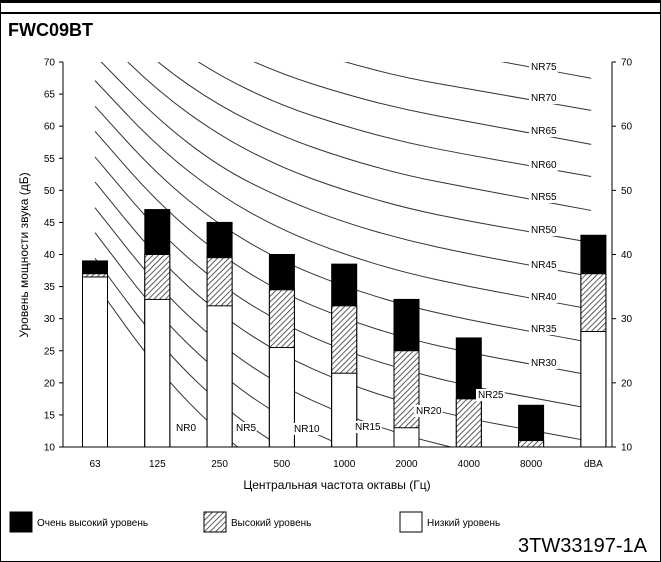 Image resolution: width=661 pixels, height=562 pixels. Describe the element at coordinates (95, 464) in the screenshot. I see `x-tick-label: 63` at that location.